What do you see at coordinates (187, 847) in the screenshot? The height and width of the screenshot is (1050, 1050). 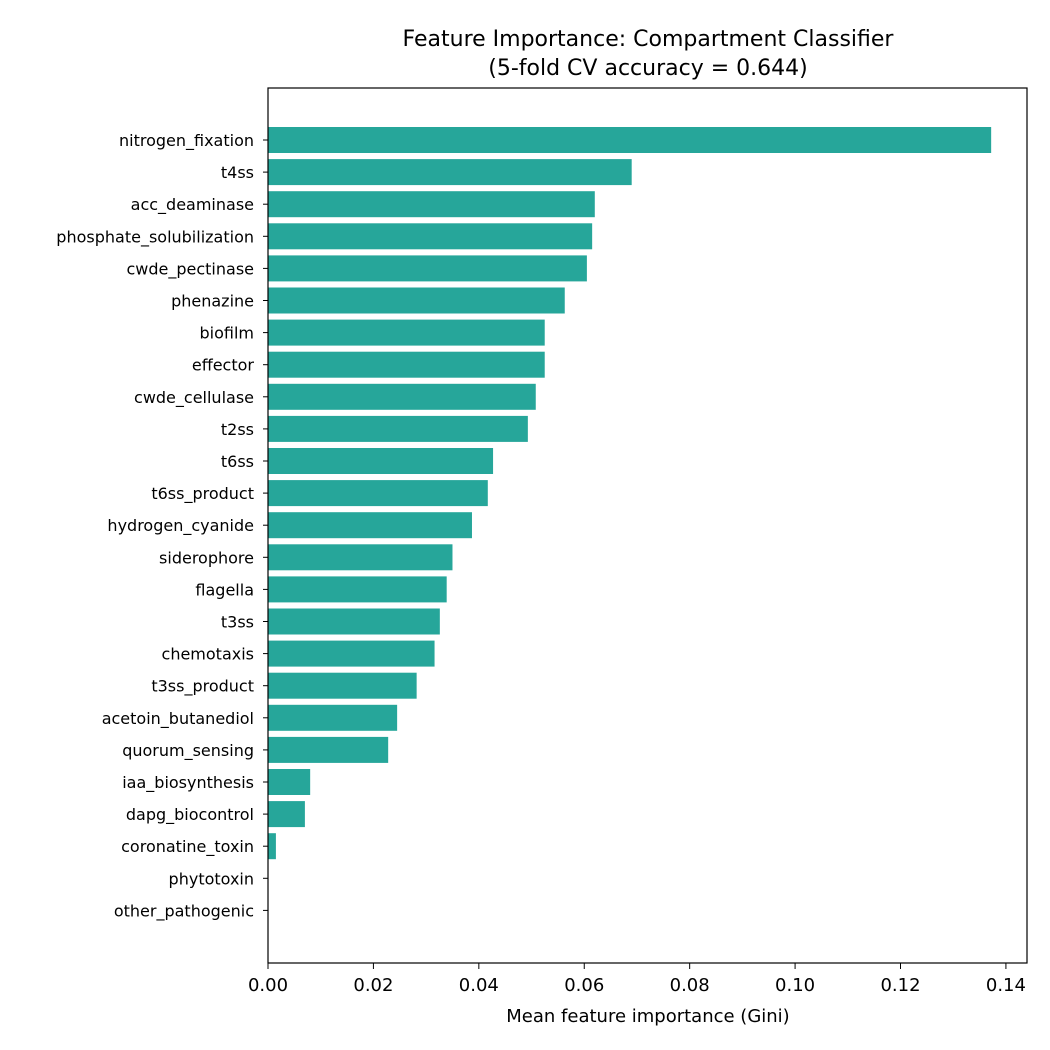 I see `y-tick-label: coronatine_toxin` at bounding box center [187, 847].